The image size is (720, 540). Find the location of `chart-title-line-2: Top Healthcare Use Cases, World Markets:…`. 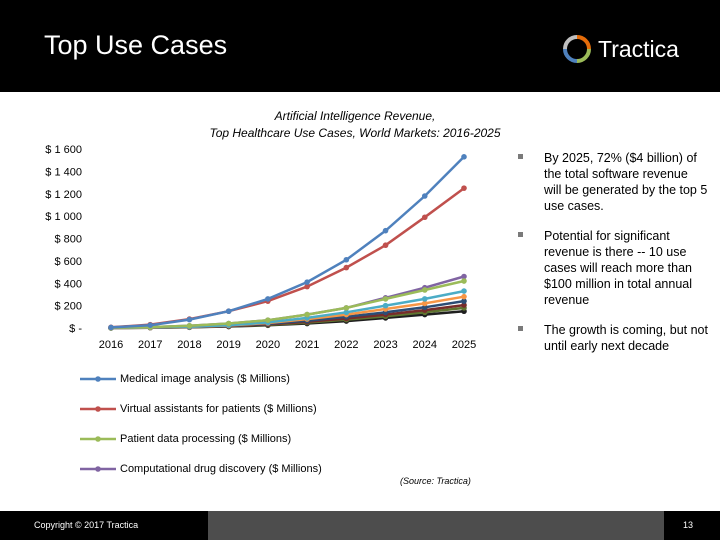

chart-title-line-2: Top Healthcare Use Cases, World Markets:… is located at coordinates (355, 133).